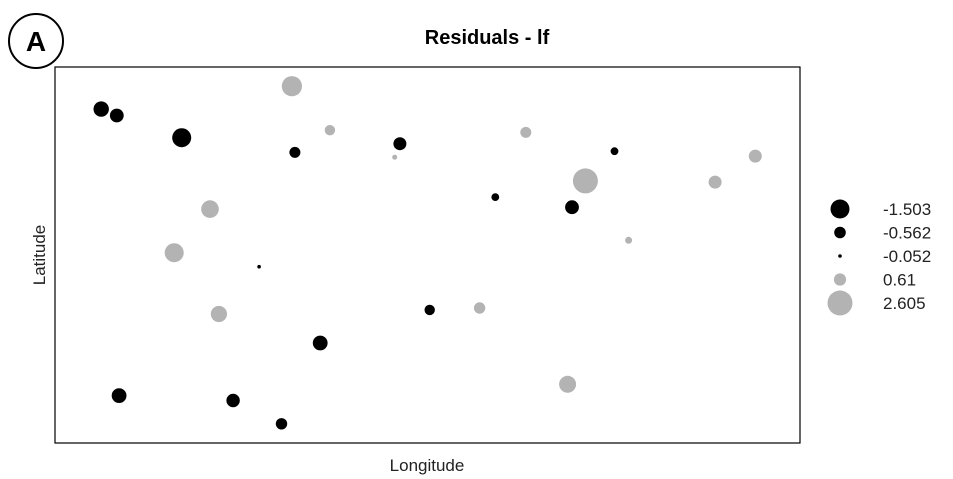 Image resolution: width=953 pixels, height=479 pixels. I want to click on legend-label-5: 2.605, so click(904, 303).